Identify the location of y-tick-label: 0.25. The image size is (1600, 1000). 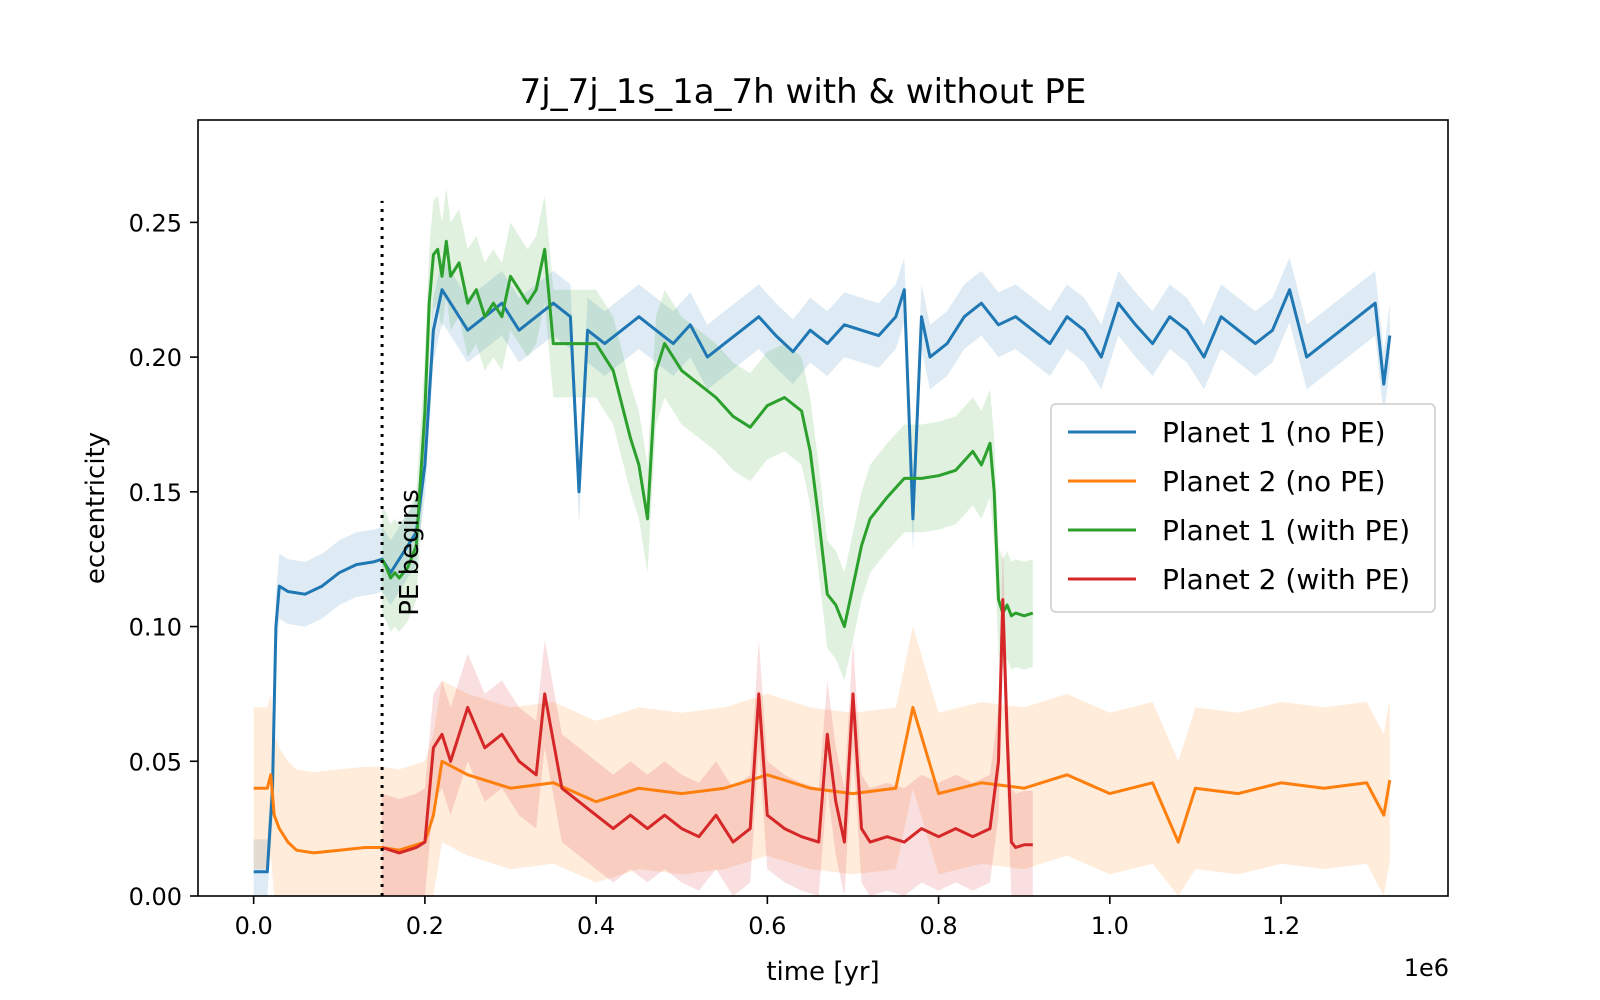
(155, 223).